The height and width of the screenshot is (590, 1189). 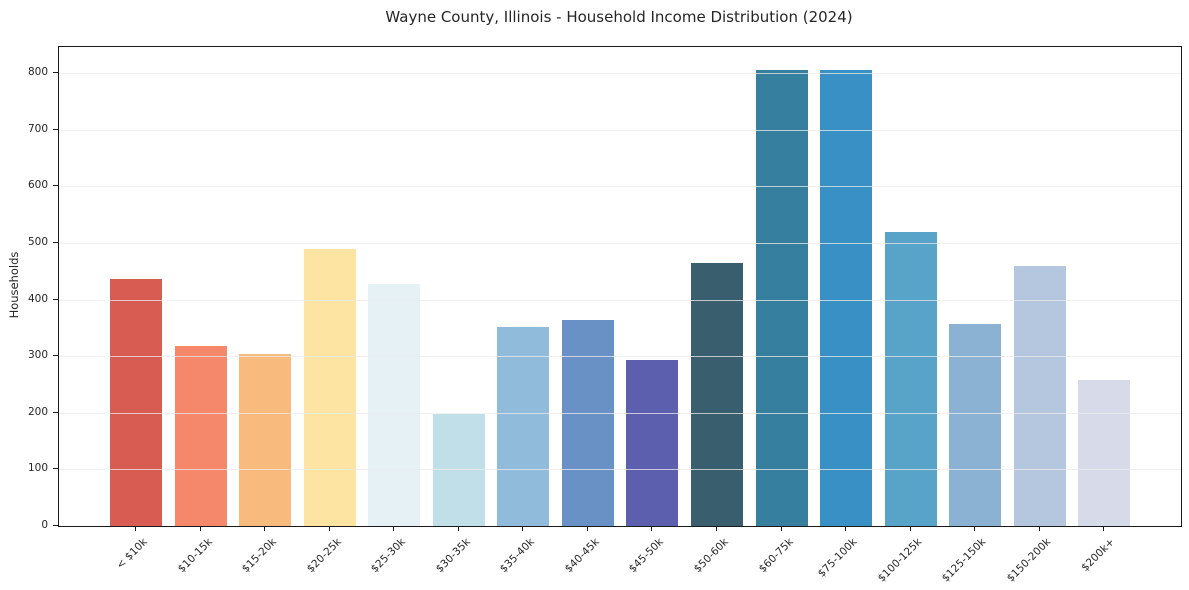 What do you see at coordinates (324, 556) in the screenshot?
I see `x-tick-label: $20-25k` at bounding box center [324, 556].